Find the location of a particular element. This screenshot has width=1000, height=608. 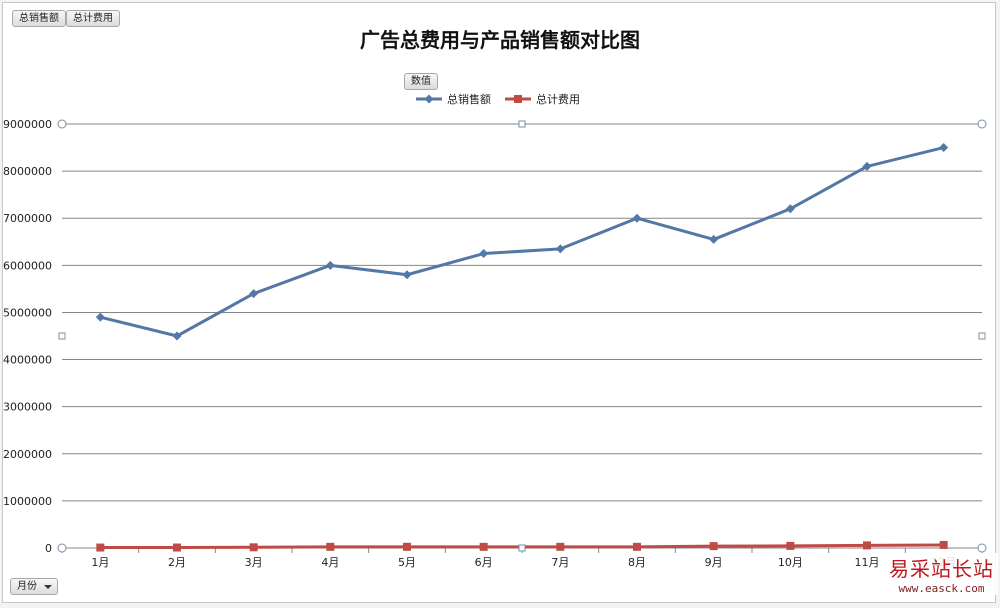

y-tick-label: 2000000 is located at coordinates (27, 454).